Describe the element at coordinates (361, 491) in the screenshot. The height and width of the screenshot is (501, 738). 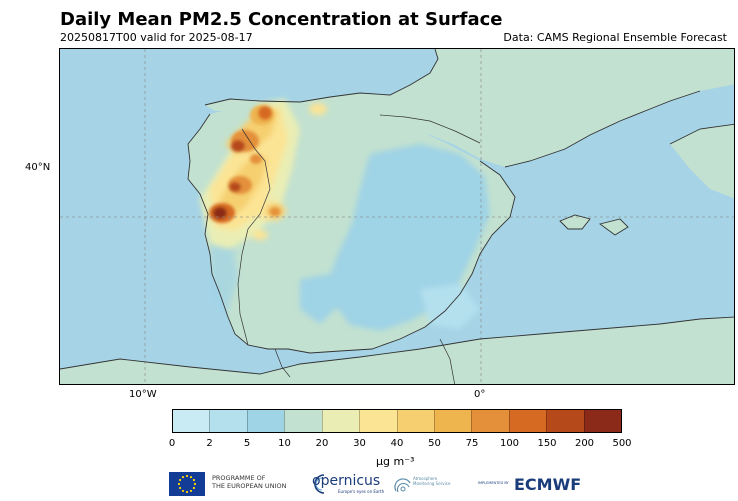
I see `copernicus-tagline: Europe's eyes on Earth` at that location.